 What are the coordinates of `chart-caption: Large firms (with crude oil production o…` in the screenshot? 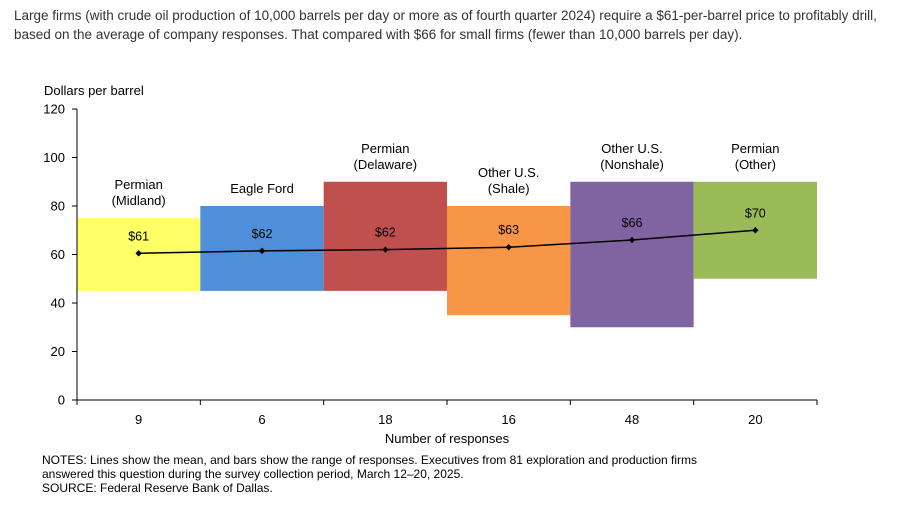 It's located at (445, 25).